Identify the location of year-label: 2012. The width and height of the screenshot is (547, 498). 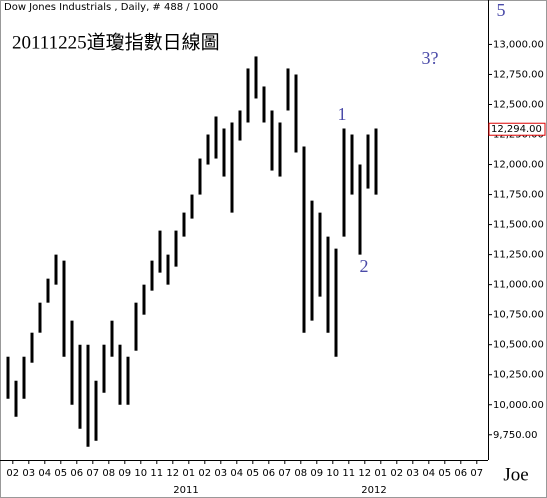
(373, 490).